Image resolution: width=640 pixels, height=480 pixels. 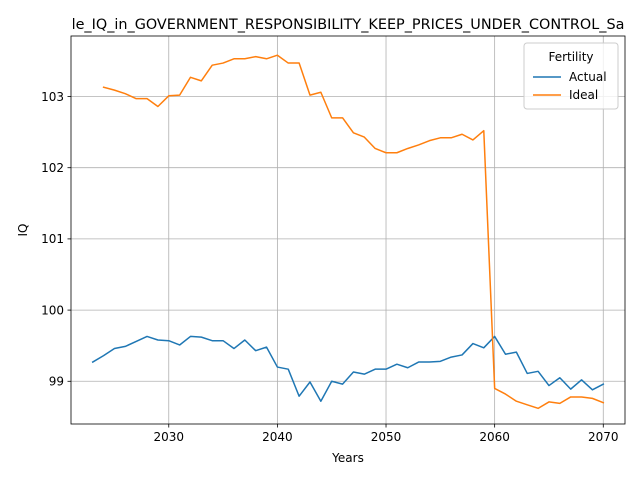 What do you see at coordinates (603, 437) in the screenshot?
I see `x-tick-label: 2070` at bounding box center [603, 437].